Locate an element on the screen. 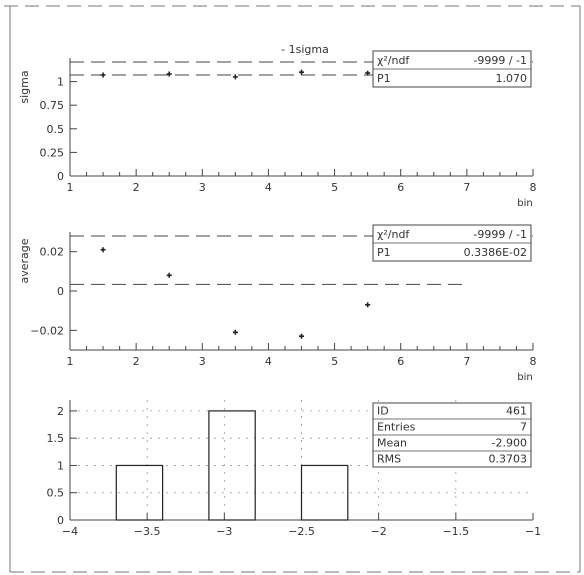  stats-label: ID is located at coordinates (383, 411).